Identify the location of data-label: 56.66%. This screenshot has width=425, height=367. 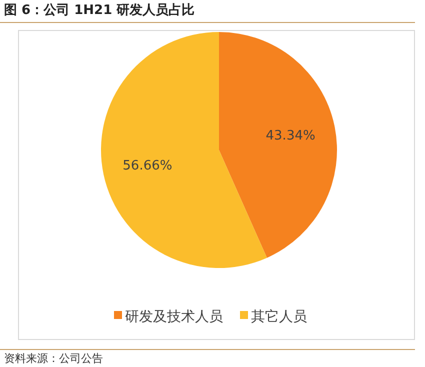
(147, 166).